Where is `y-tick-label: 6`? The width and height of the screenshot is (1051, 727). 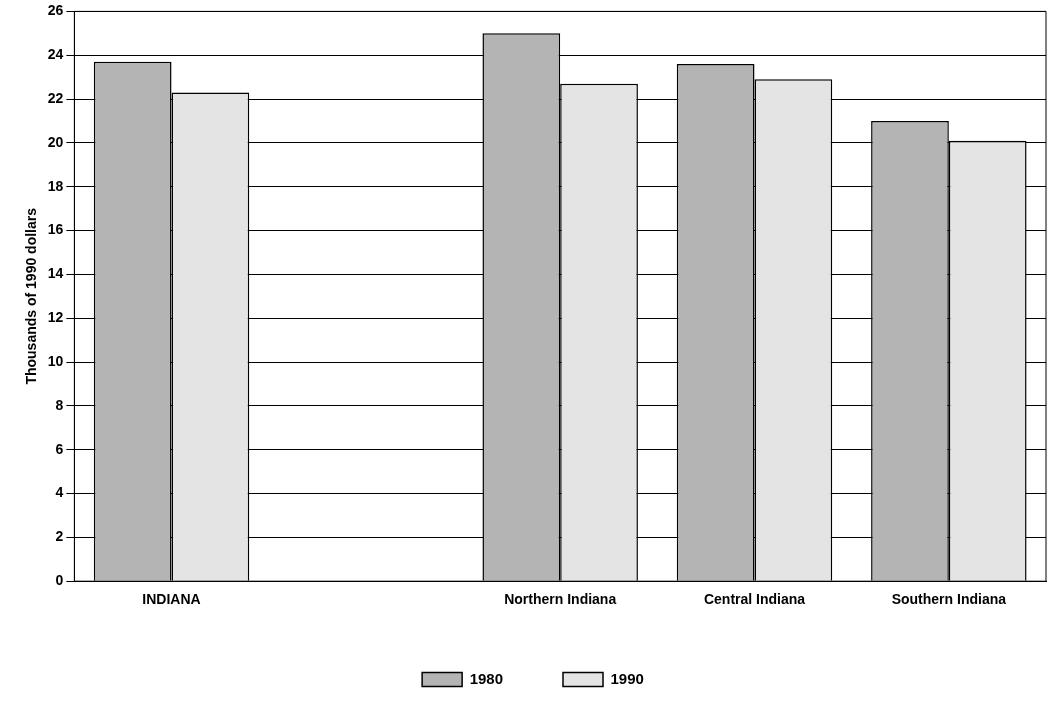
y-tick-label: 6 is located at coordinates (59, 448).